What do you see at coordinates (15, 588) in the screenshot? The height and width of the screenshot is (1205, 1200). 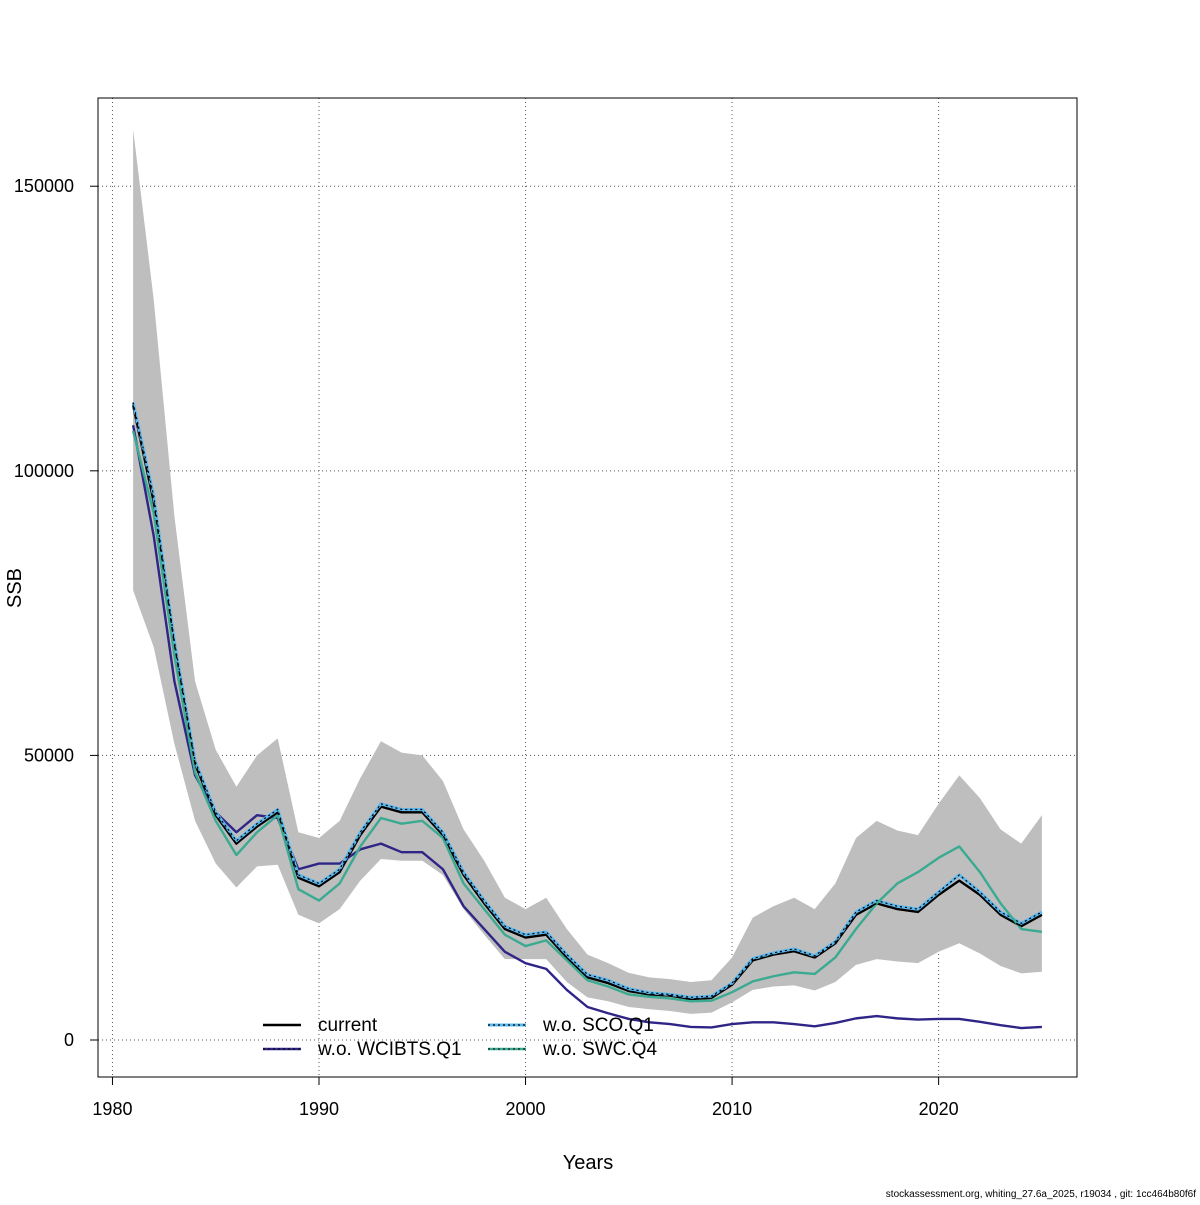 I see `y-axis-title: SSB` at bounding box center [15, 588].